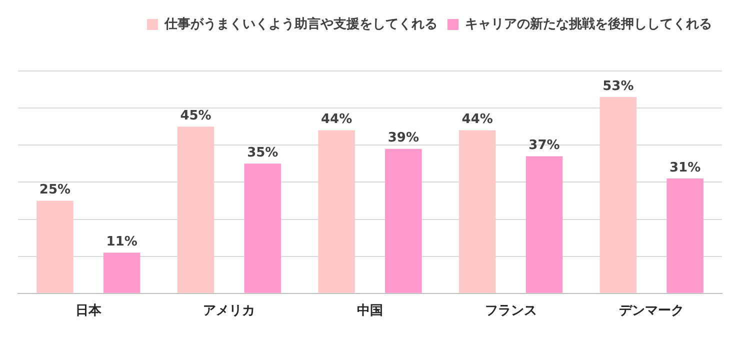 This screenshot has height=337, width=750. What do you see at coordinates (88, 311) in the screenshot?
I see `x-tick-label: 日本` at bounding box center [88, 311].